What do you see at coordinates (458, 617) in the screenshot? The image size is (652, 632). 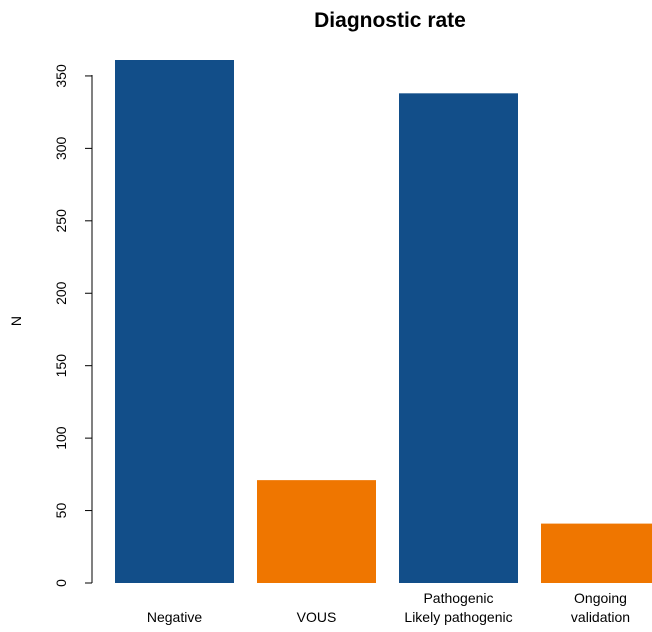 I see `x-category-label: Likely pathogenic` at bounding box center [458, 617].